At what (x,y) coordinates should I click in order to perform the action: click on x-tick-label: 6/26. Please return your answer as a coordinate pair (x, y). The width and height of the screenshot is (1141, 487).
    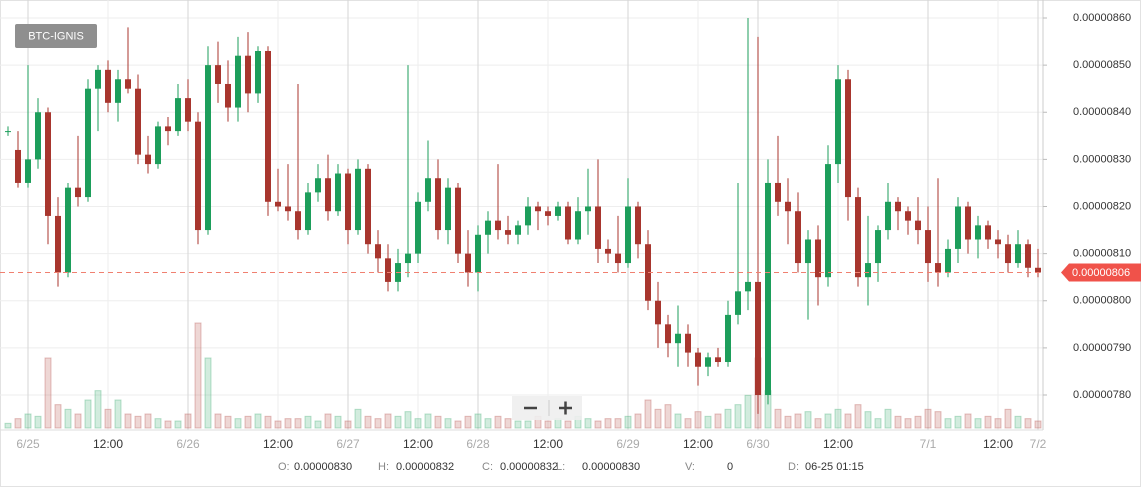
    Looking at the image, I should click on (188, 444).